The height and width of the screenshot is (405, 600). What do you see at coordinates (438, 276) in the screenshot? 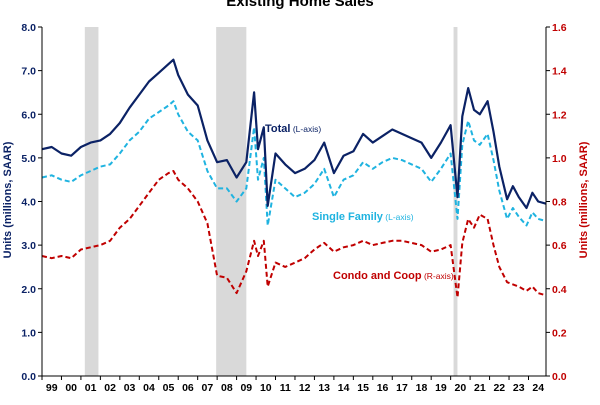
I see `condo-series-axis-note: (R-axis)` at bounding box center [438, 276].